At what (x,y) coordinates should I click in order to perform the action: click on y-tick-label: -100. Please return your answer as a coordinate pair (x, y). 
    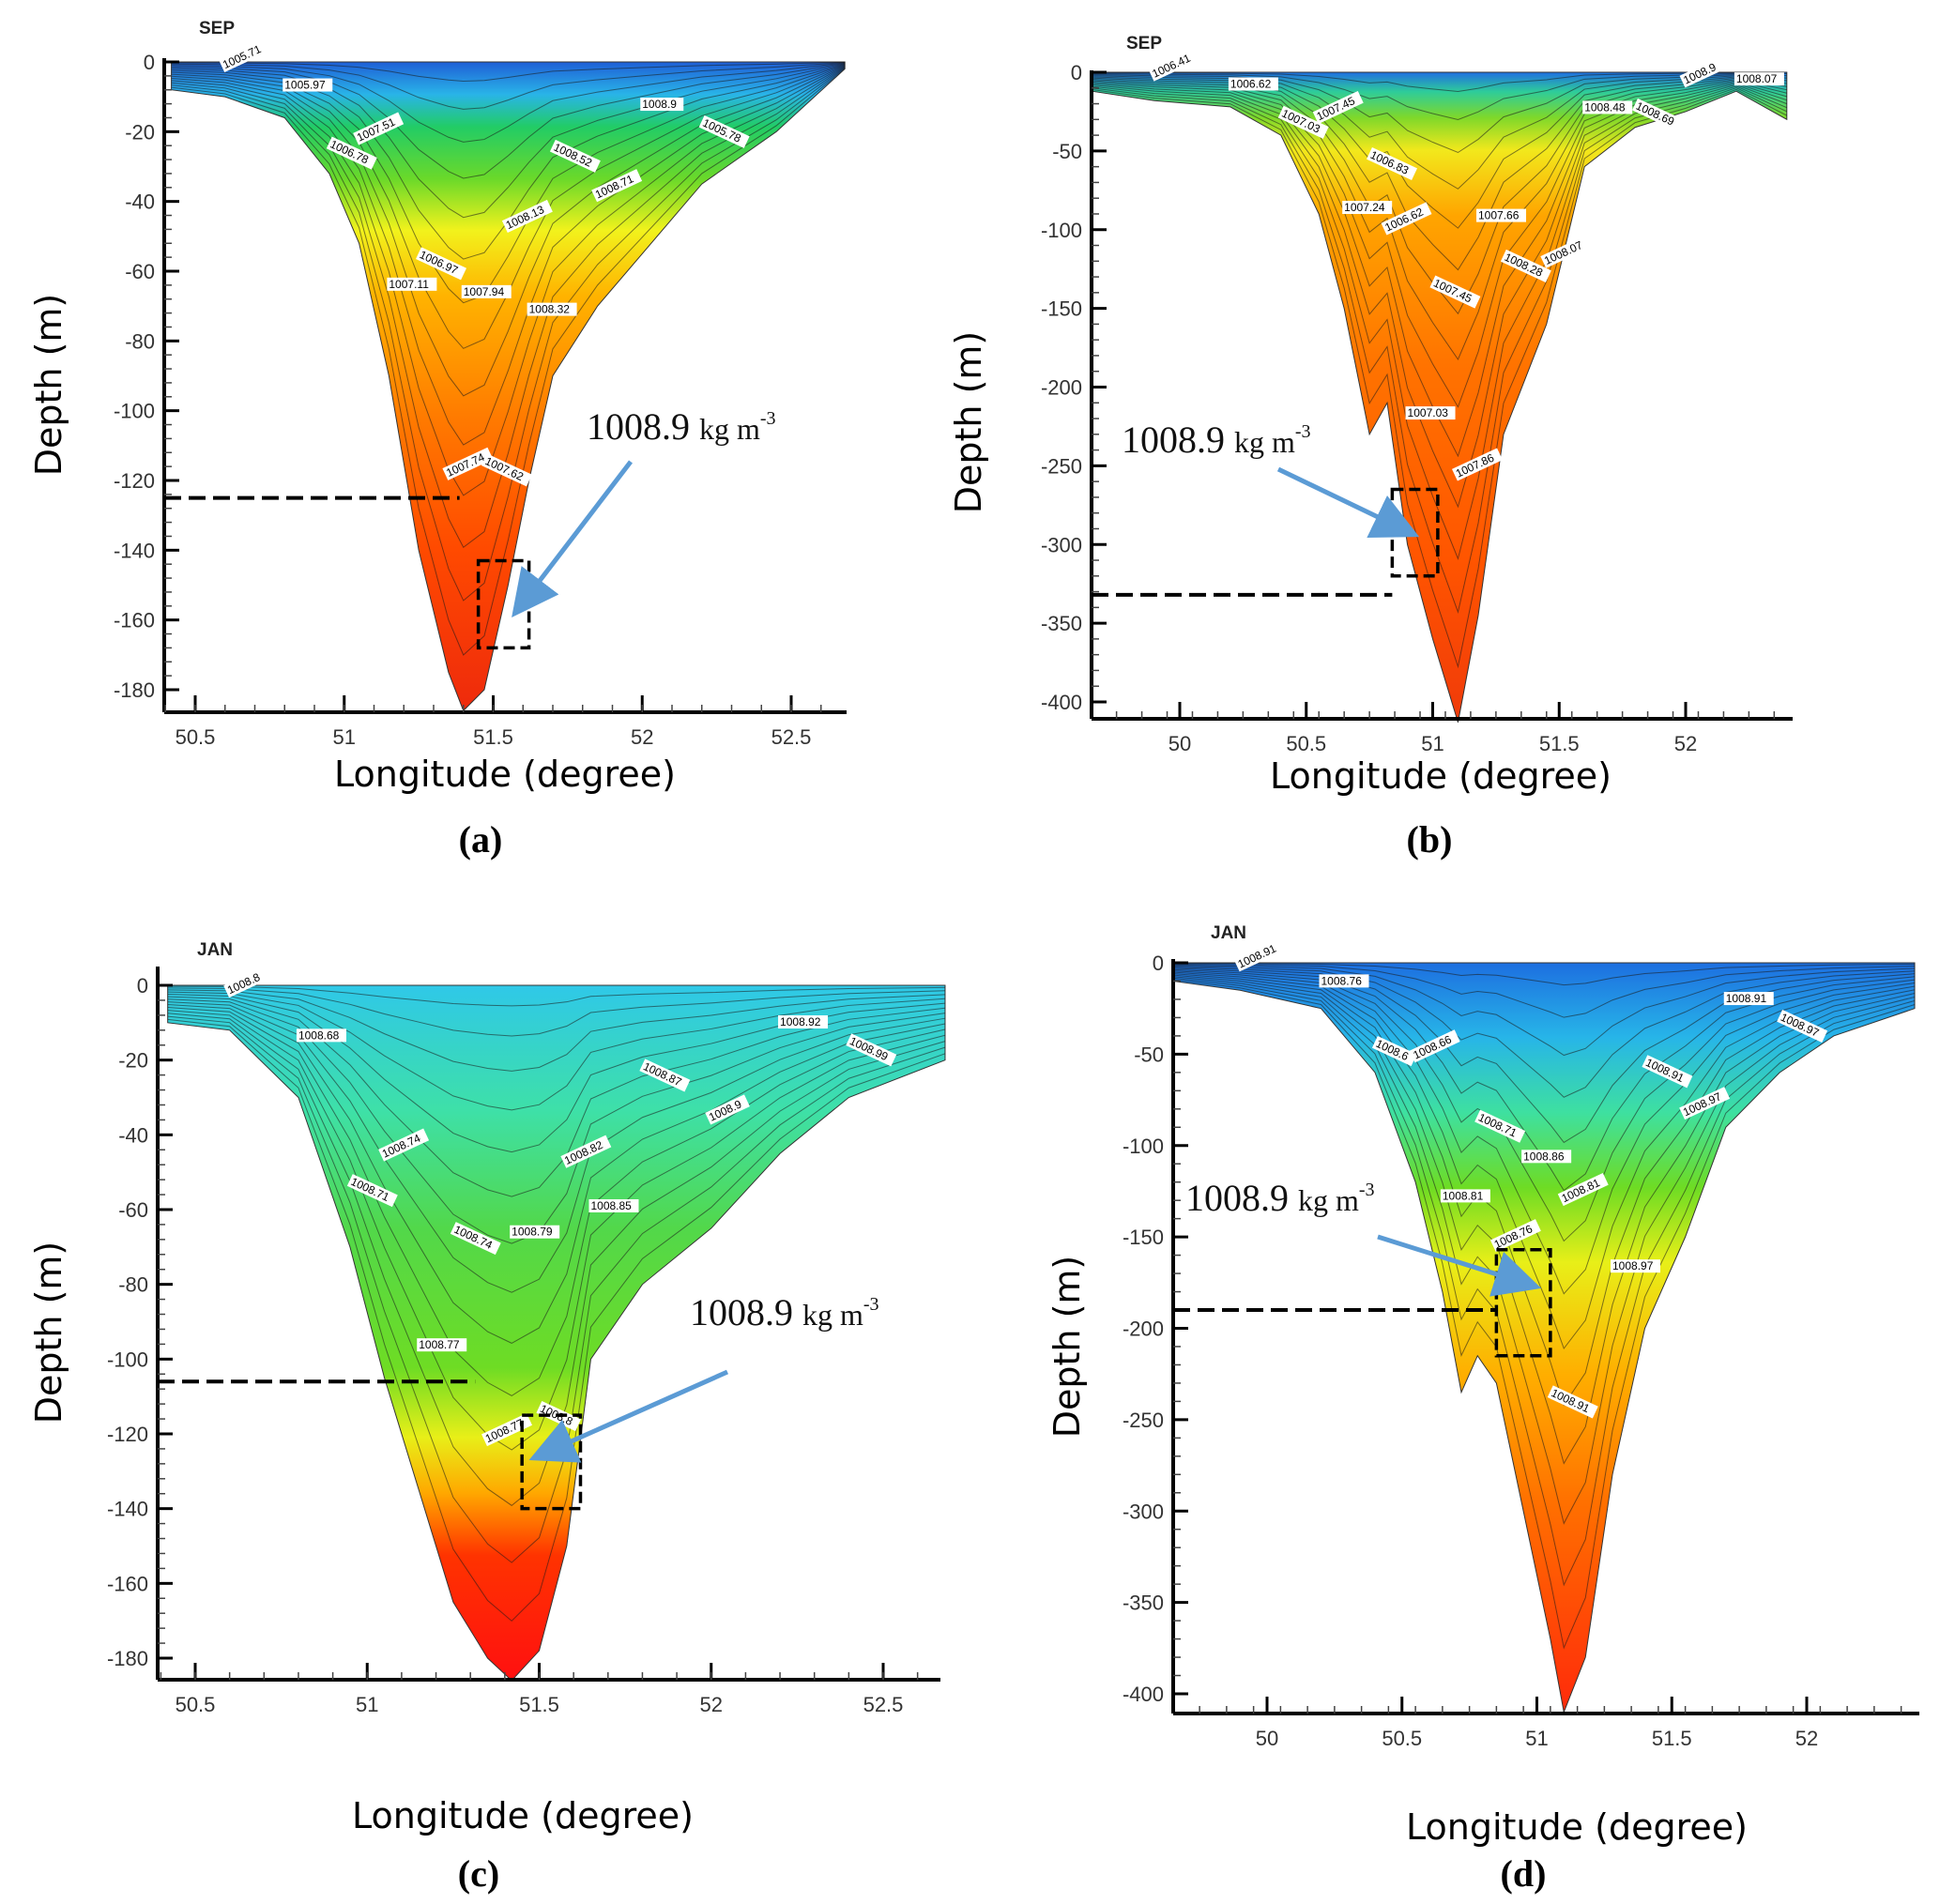
    Looking at the image, I should click on (134, 411).